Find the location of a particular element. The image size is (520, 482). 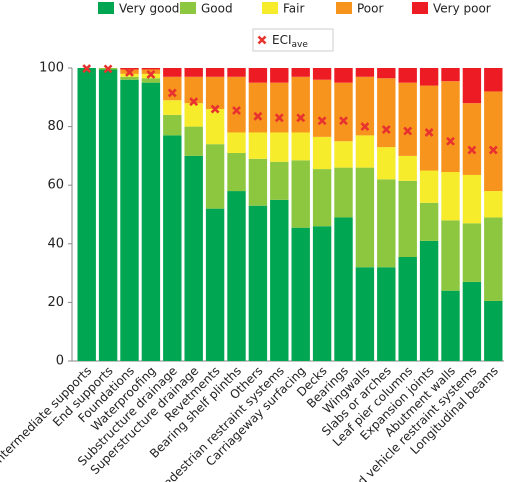

marker-legend-name: ECI is located at coordinates (282, 40).